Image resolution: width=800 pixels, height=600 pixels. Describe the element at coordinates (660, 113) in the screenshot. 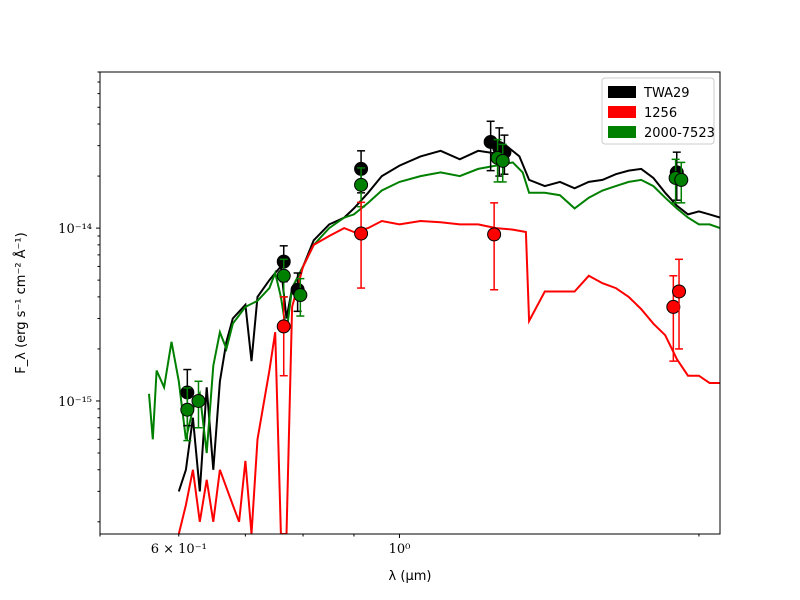

I see `legend-label: 1256` at that location.